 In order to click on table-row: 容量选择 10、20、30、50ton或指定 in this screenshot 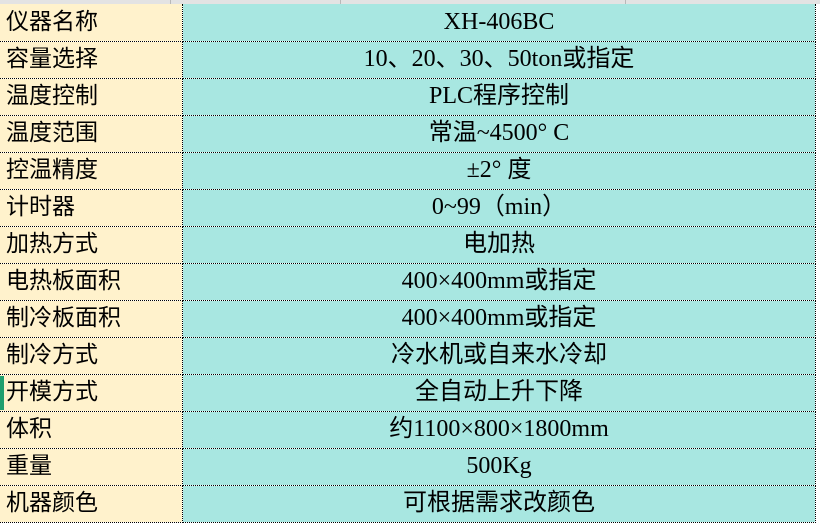, I will do `click(408, 60)`.